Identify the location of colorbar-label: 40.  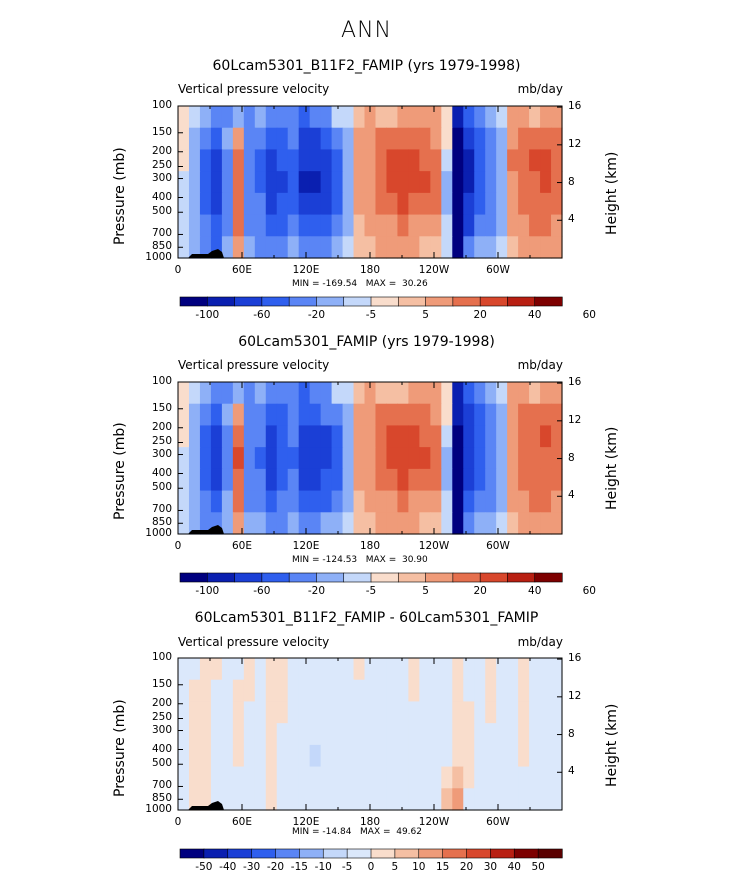
(514, 867).